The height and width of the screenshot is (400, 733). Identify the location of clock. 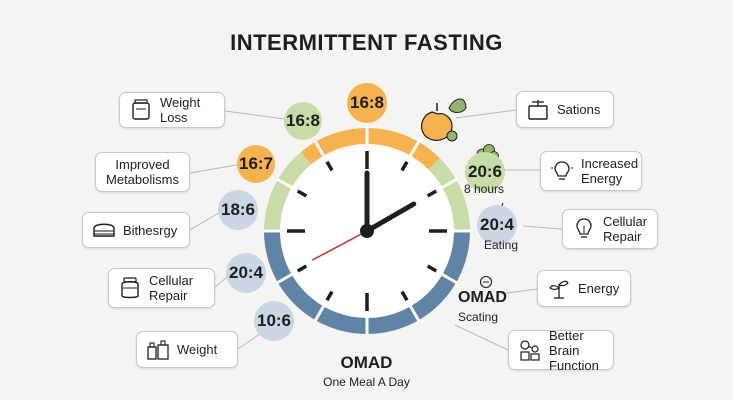
(367, 231).